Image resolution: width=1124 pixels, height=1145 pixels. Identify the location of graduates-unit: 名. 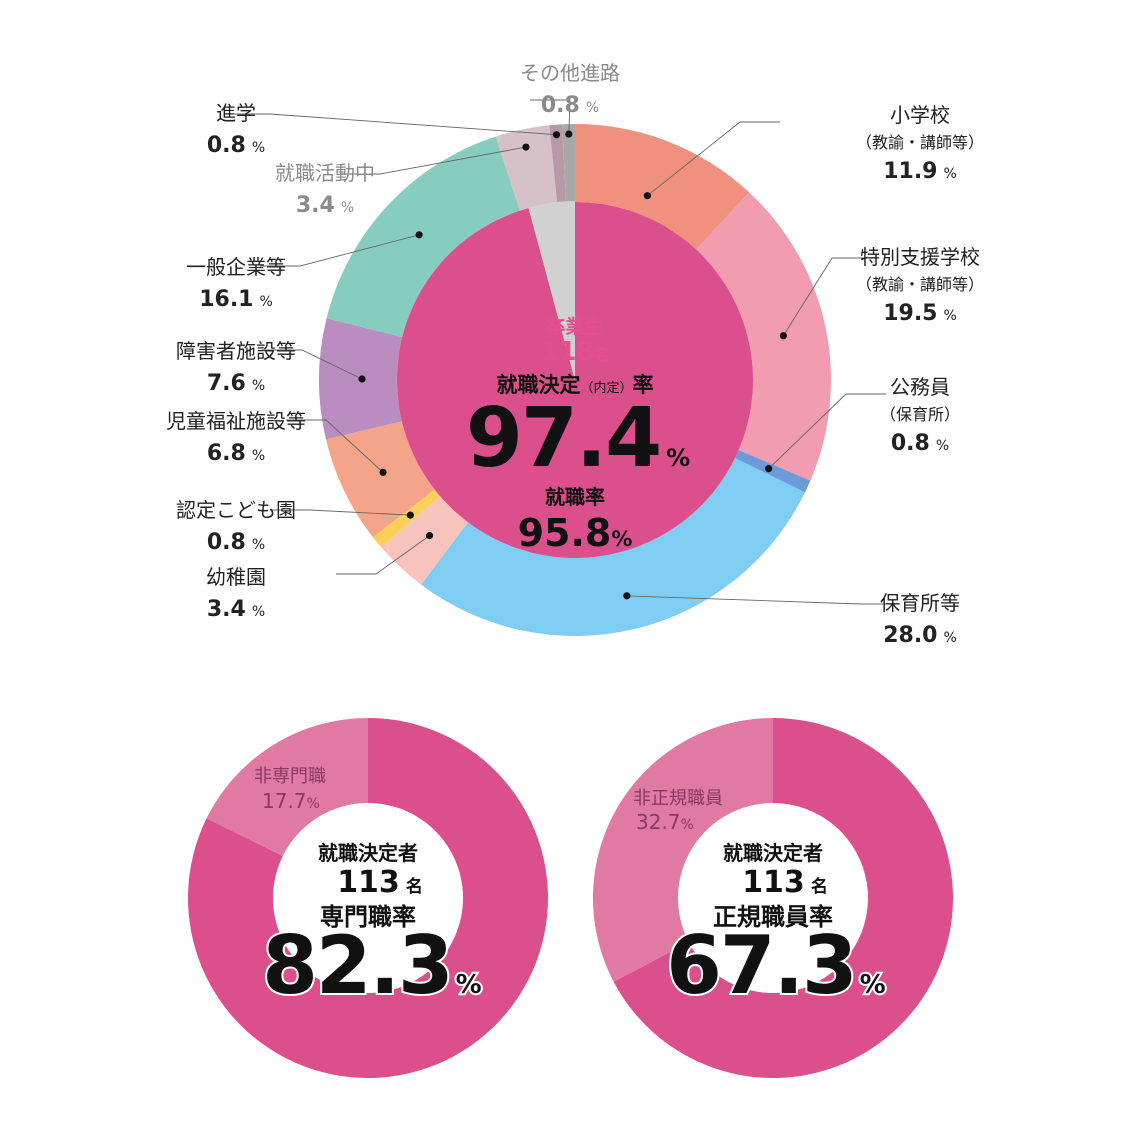
(602, 355).